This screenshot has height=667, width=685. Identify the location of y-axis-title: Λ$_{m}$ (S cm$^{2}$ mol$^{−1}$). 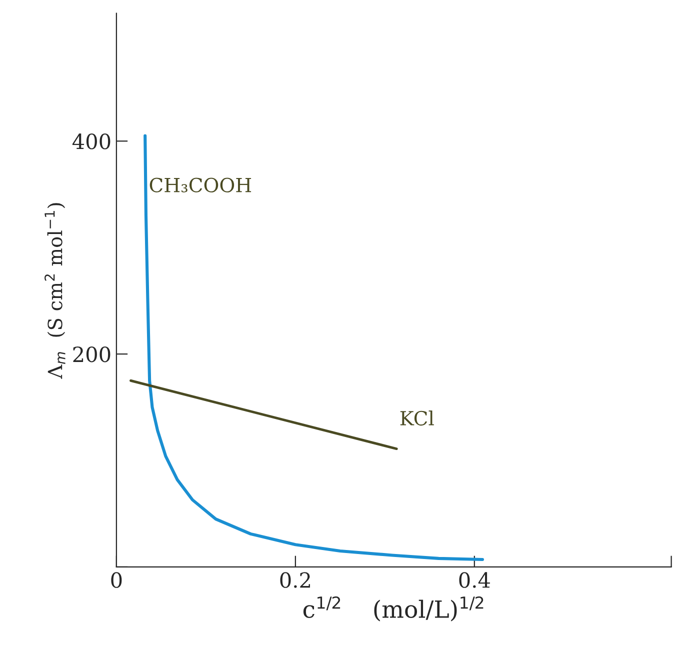
(55, 291).